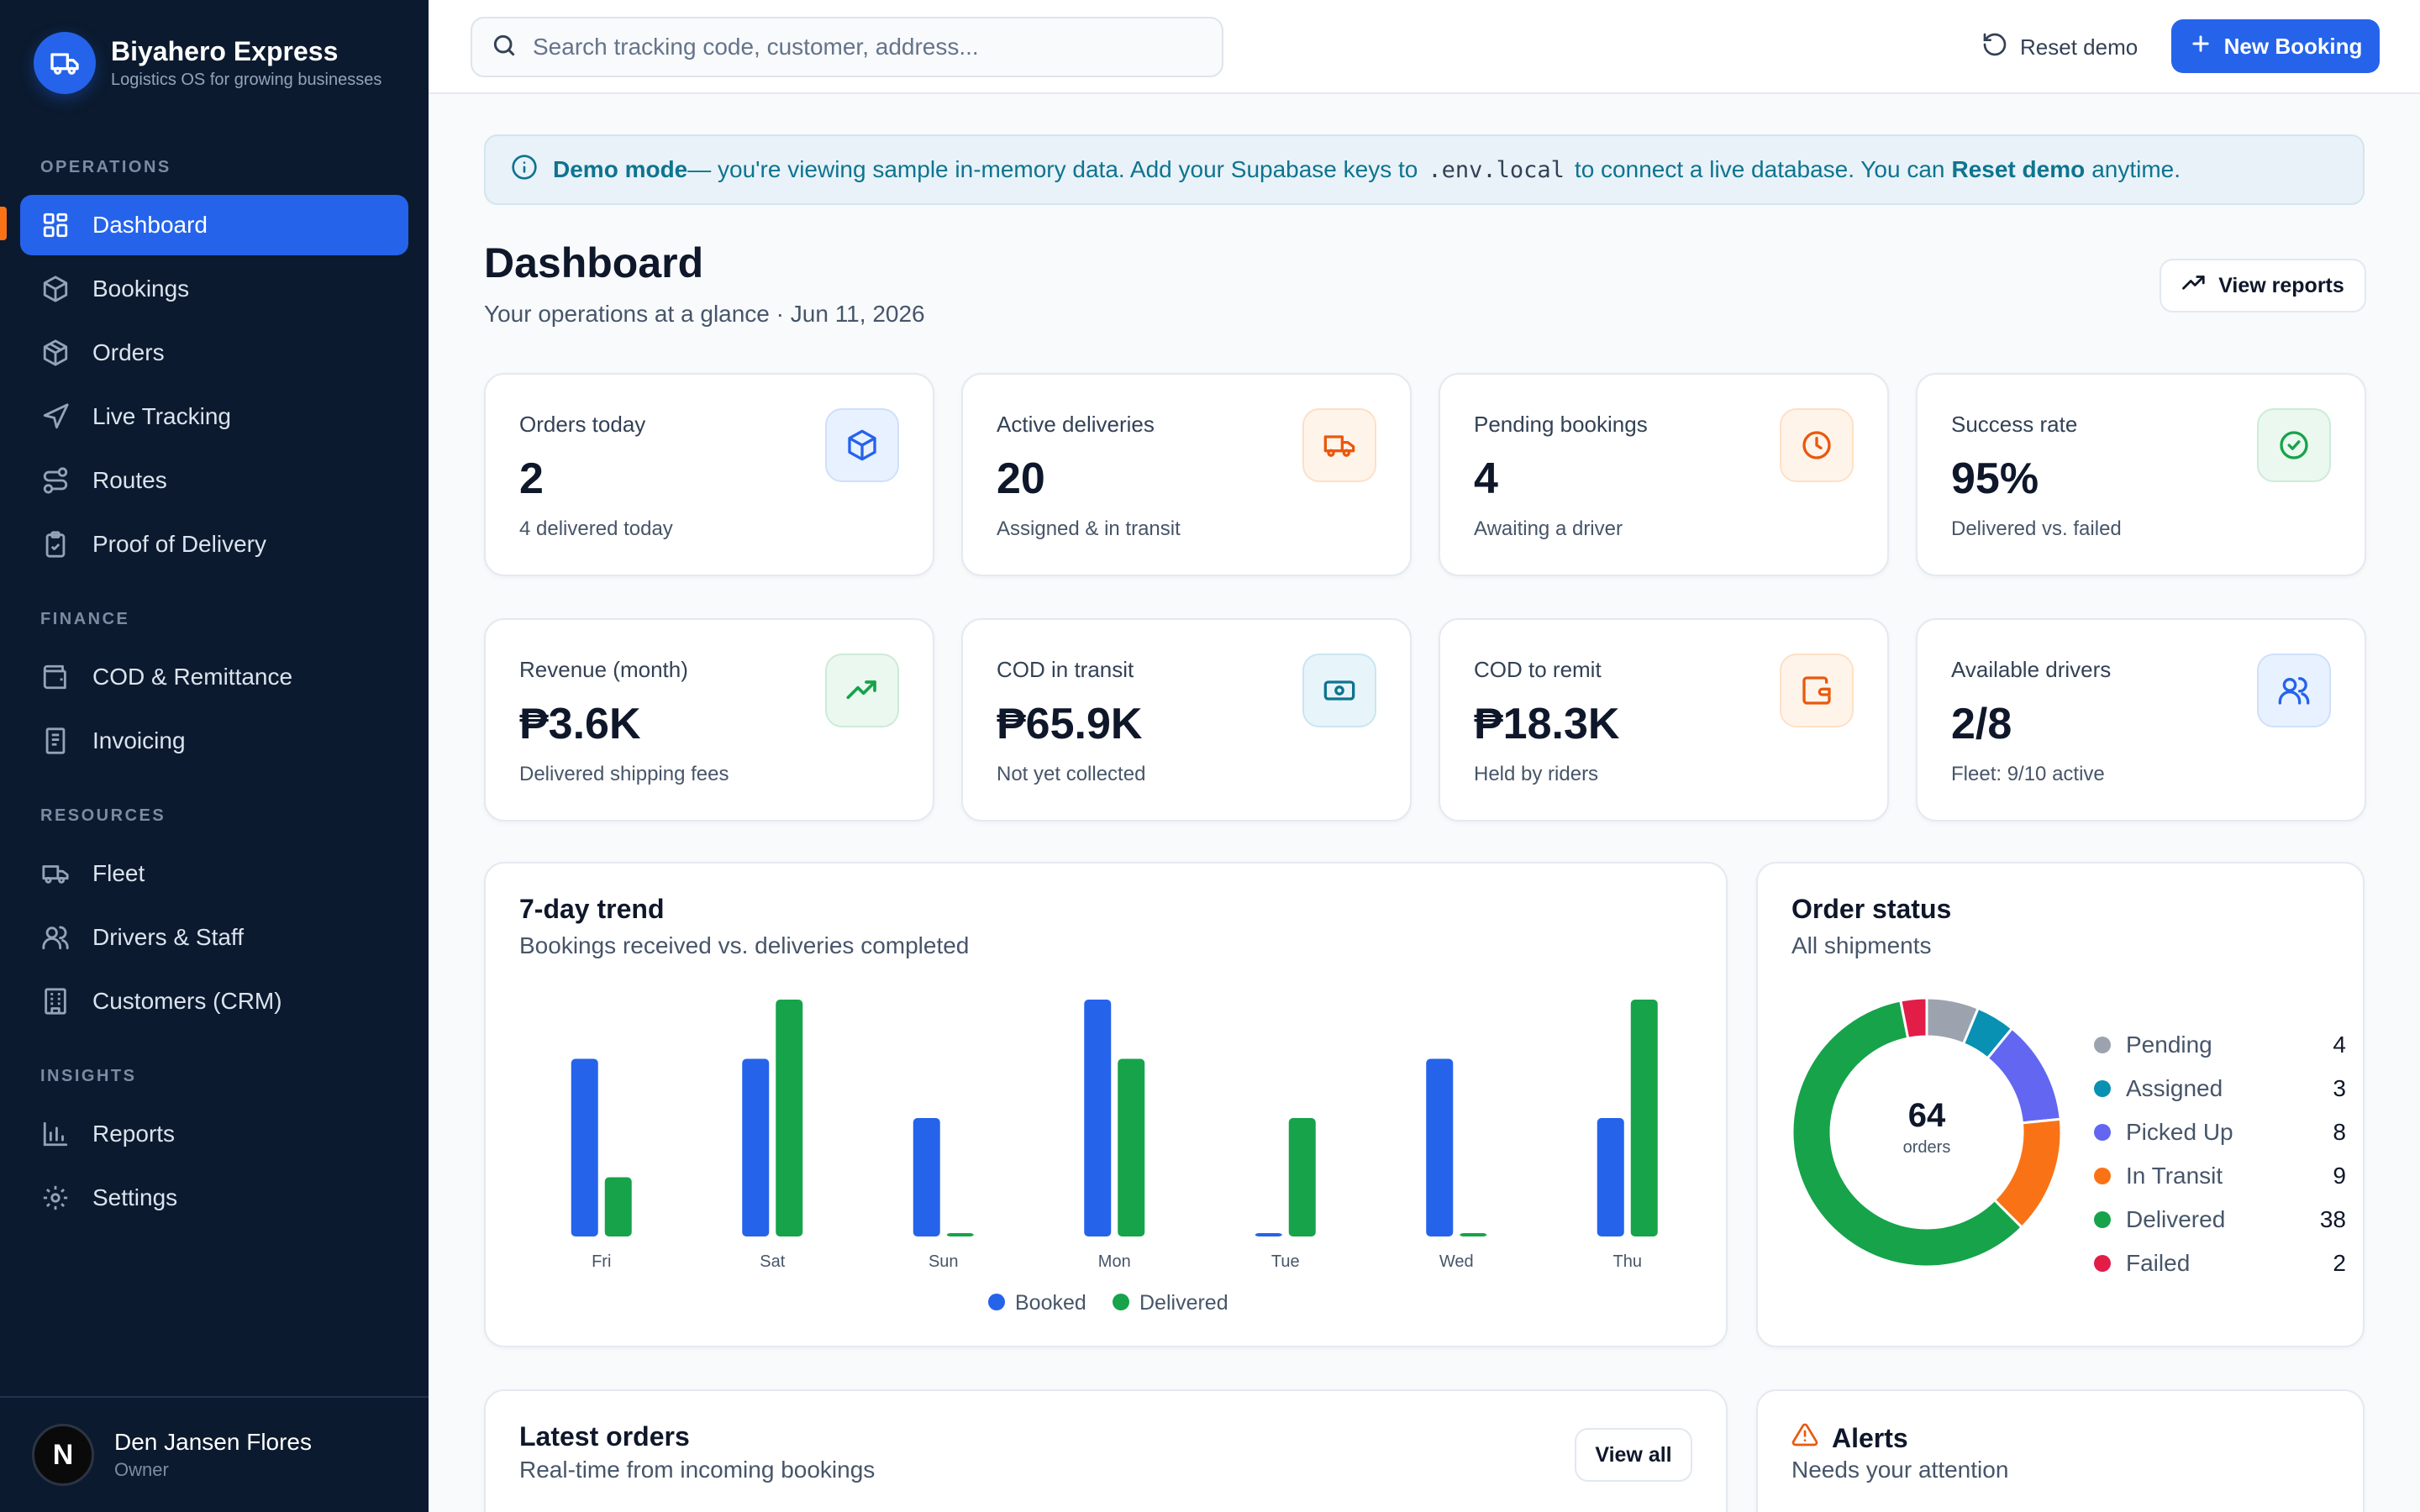 This screenshot has height=1512, width=2420. I want to click on legend-count: 9, so click(2339, 1176).